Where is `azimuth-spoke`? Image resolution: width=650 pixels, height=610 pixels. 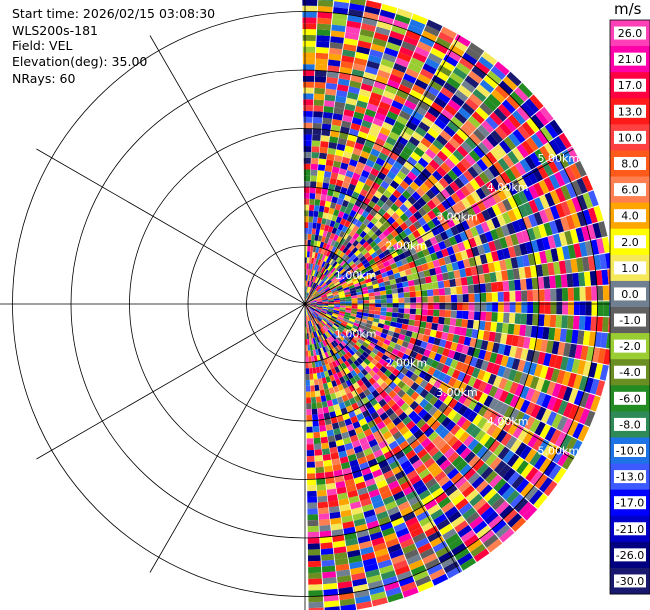
azimuth-spoke is located at coordinates (171, 226).